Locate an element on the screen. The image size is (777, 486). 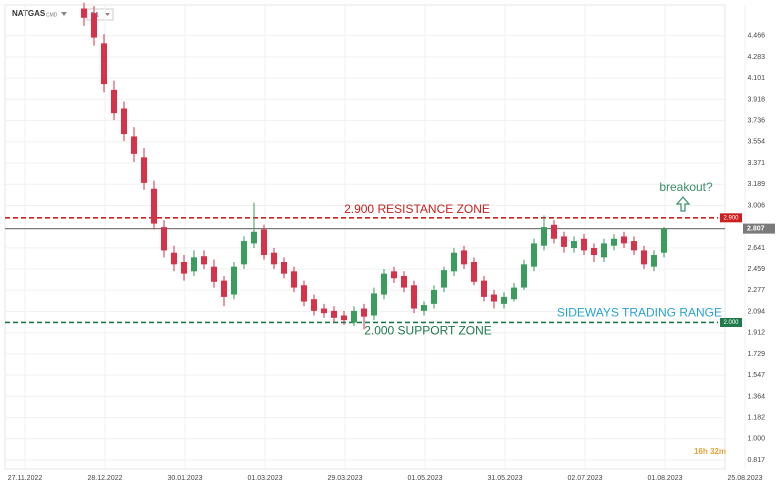
y-tick-label: 3.736 is located at coordinates (756, 120).